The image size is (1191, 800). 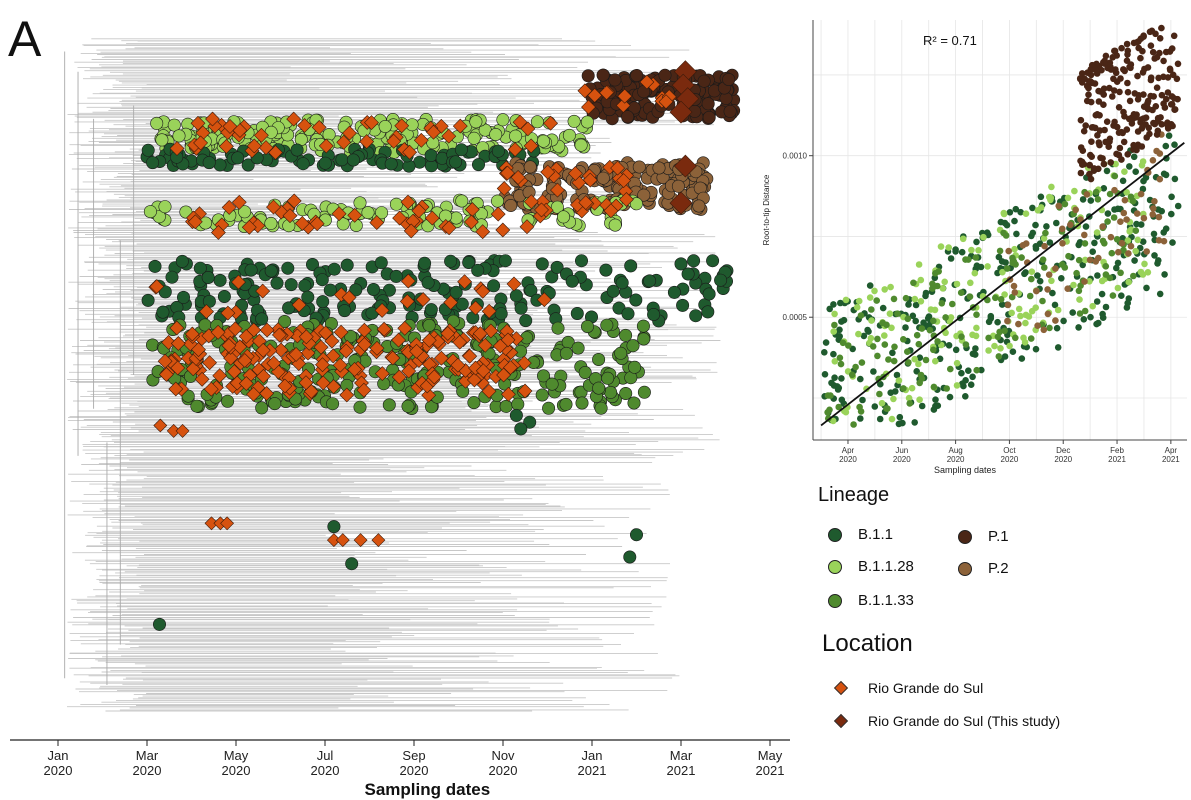 What do you see at coordinates (628, 117) in the screenshot?
I see `tree-tip-P1` at bounding box center [628, 117].